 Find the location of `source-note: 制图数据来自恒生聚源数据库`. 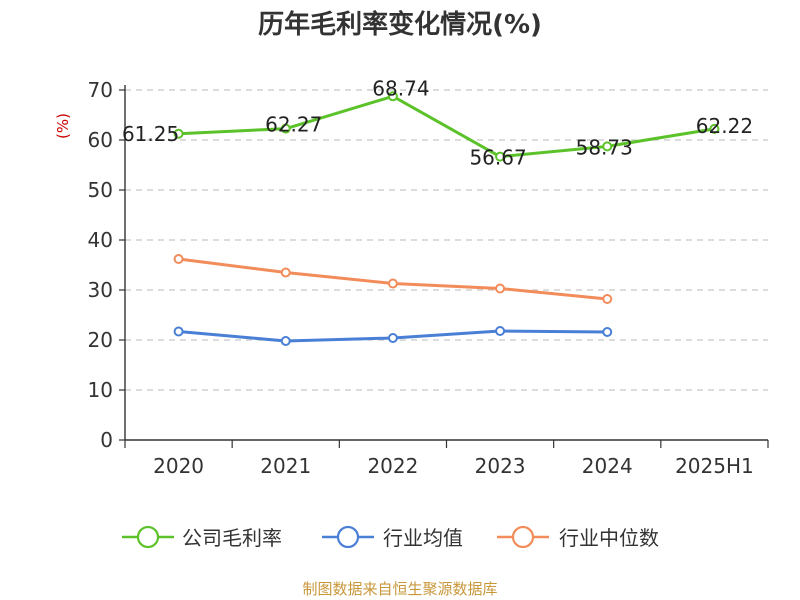

source-note: 制图数据来自恒生聚源数据库 is located at coordinates (399, 589).